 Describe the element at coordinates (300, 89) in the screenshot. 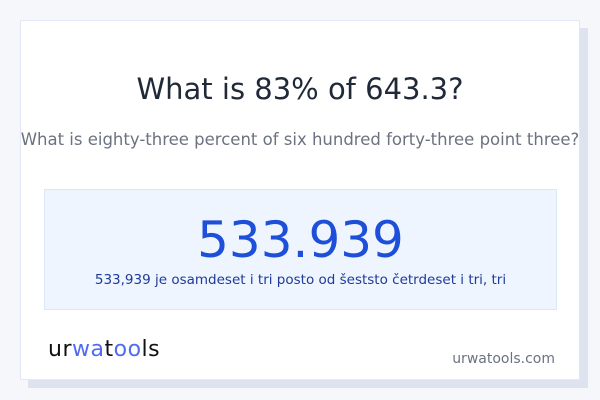

I see `page-title: What is 83% of 643.3?` at that location.